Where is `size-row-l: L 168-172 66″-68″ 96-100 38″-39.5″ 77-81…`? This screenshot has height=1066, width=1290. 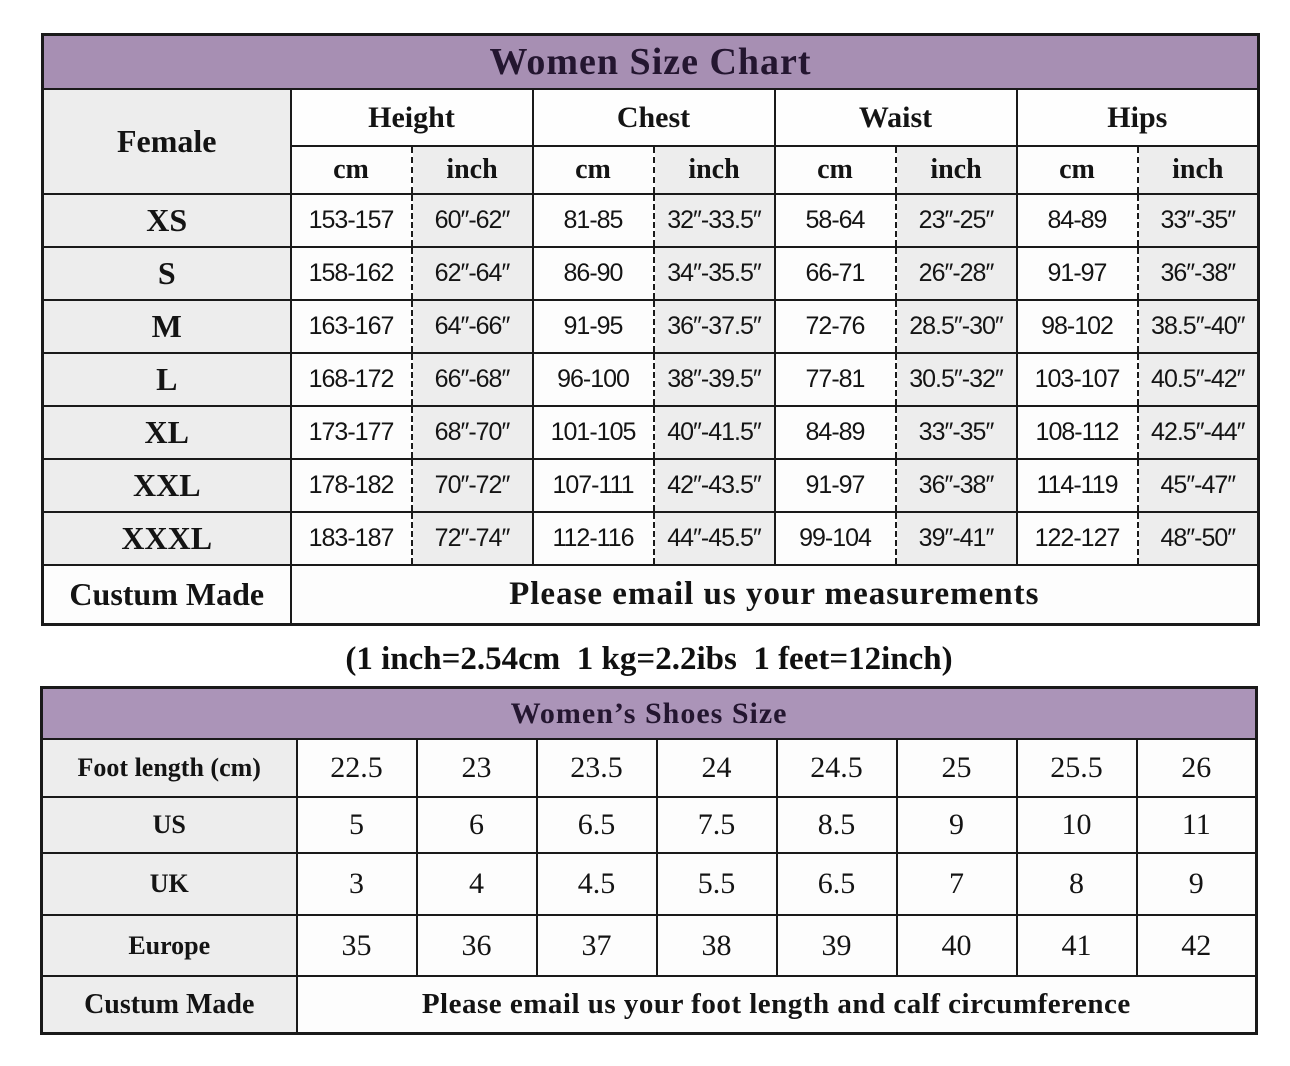
size-row-l: L 168-172 66″-68″ 96-100 38″-39.5″ 77-81… is located at coordinates (650, 379).